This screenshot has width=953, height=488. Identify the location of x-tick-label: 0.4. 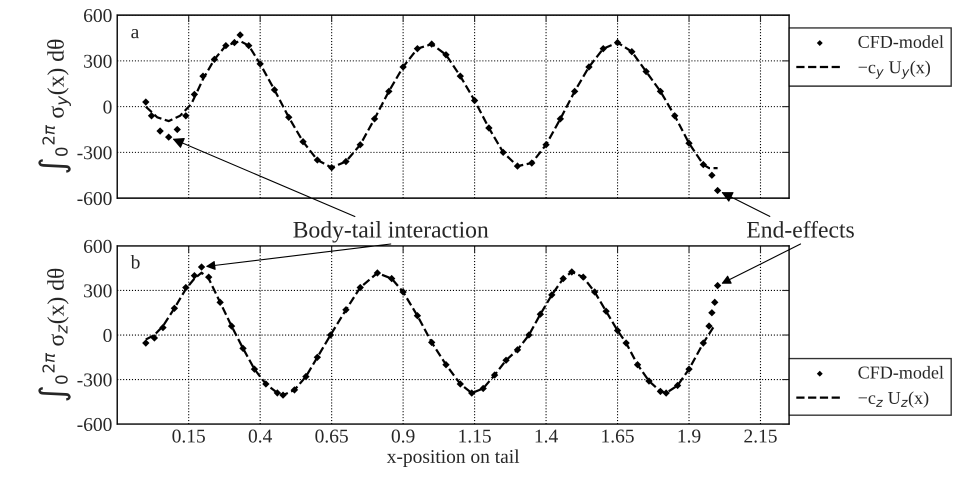
(260, 436).